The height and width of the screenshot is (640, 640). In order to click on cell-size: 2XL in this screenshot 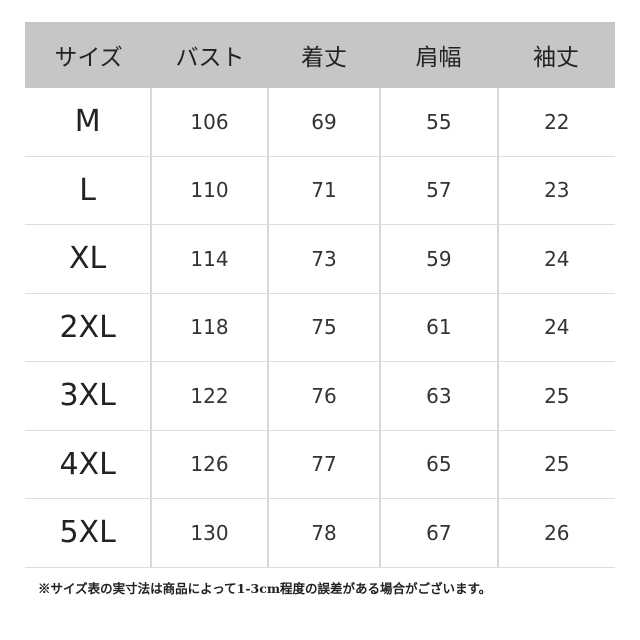, I will do `click(89, 327)`.